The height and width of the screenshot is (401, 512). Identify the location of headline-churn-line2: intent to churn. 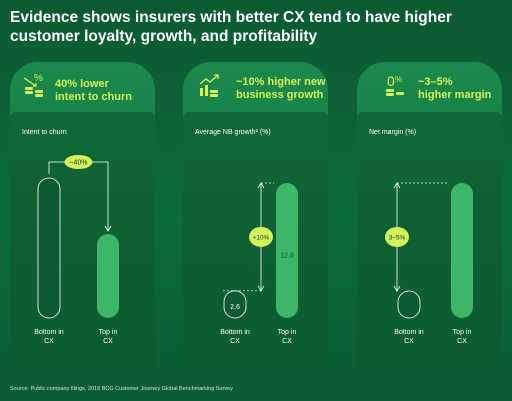
(93, 97).